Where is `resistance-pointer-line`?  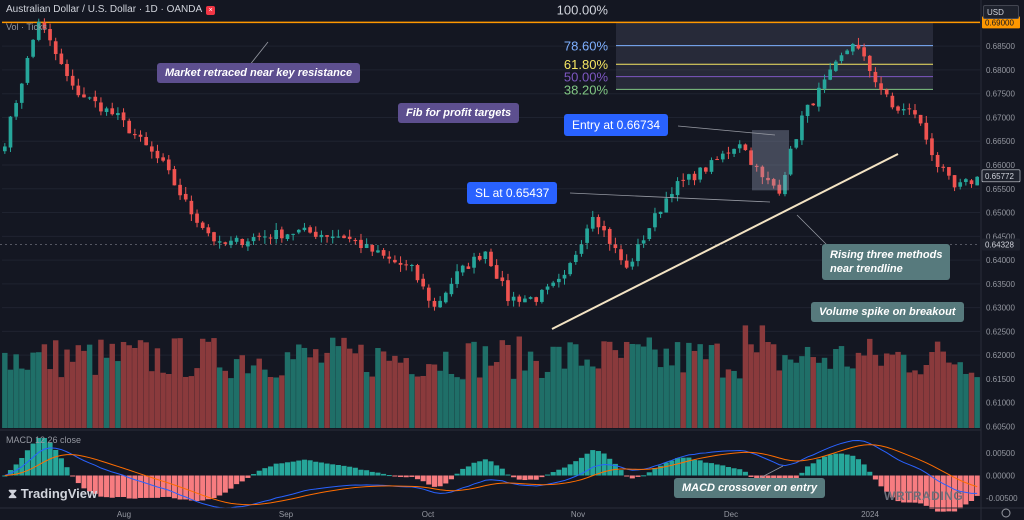
resistance-pointer-line is located at coordinates (258, 54).